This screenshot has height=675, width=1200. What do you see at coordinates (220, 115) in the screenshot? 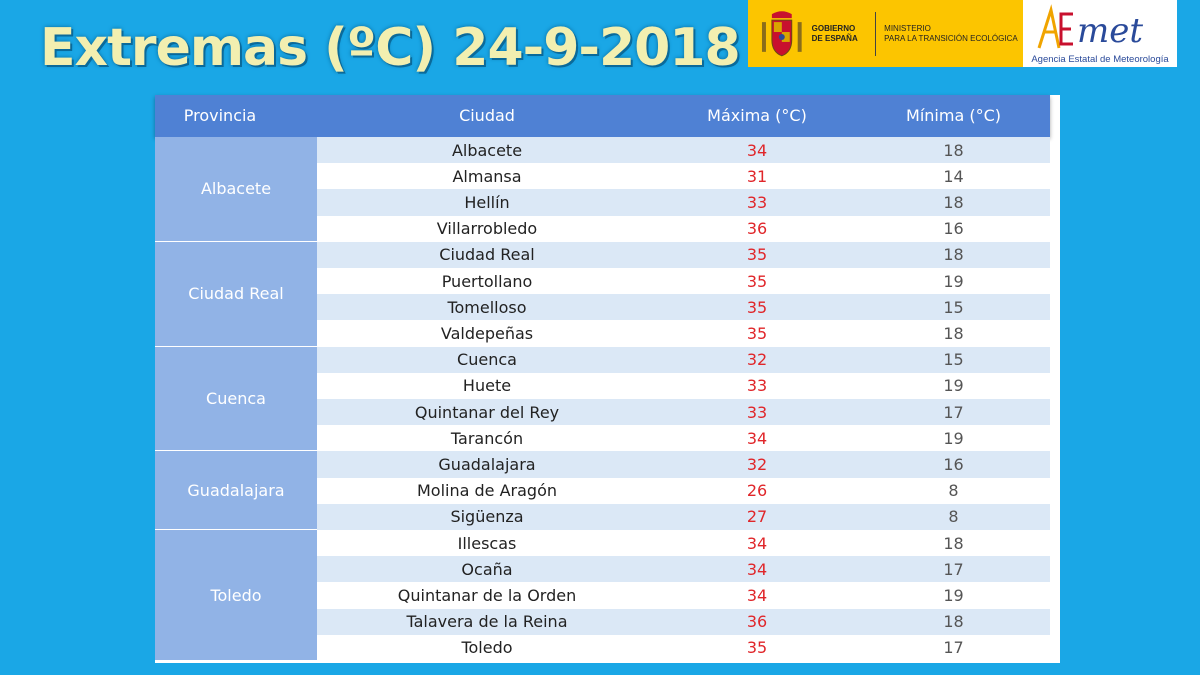
I see `column-header-provincia: Provincia` at bounding box center [220, 115].